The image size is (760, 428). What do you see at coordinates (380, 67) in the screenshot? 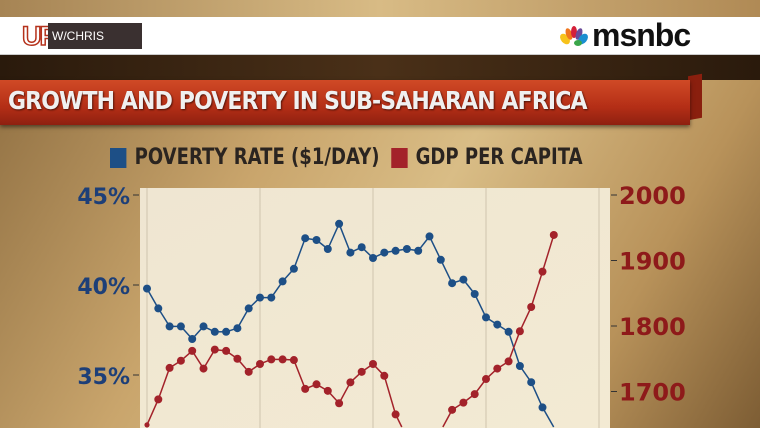
I see `dark-band` at bounding box center [380, 67].